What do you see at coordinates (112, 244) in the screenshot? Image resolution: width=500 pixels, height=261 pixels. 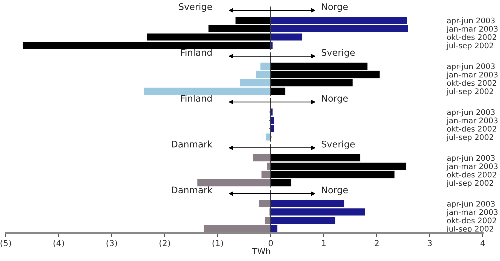 I see `x-tick-label: (3)` at bounding box center [112, 244].